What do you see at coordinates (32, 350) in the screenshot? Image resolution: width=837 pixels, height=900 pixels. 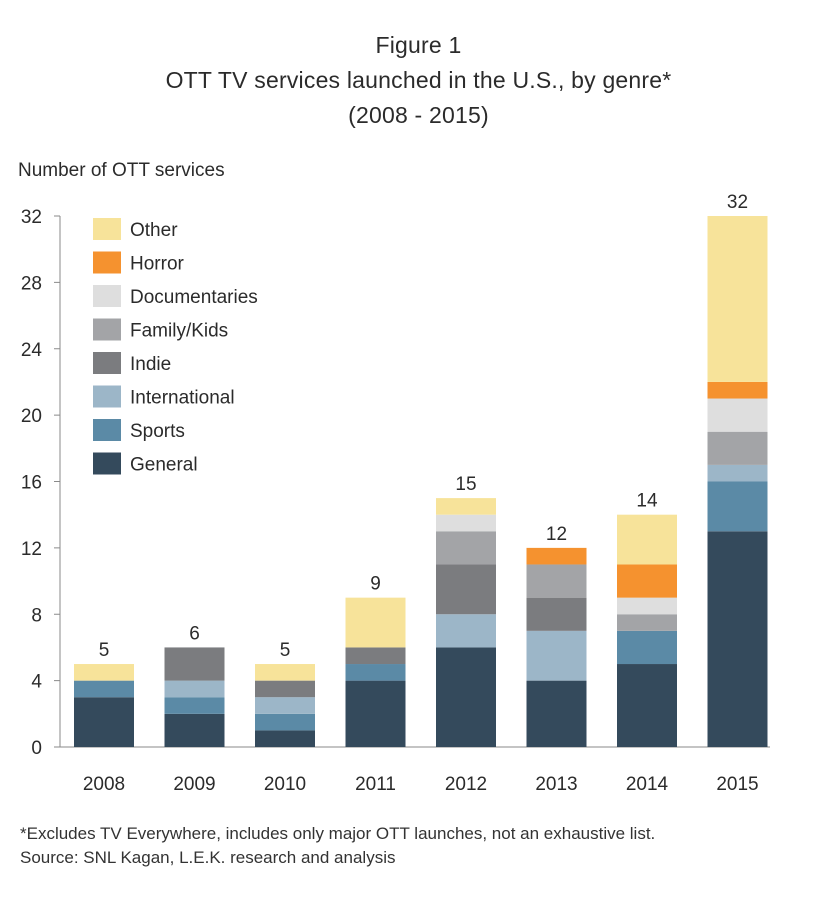 I see `y-tick-label-24: 24` at bounding box center [32, 350].